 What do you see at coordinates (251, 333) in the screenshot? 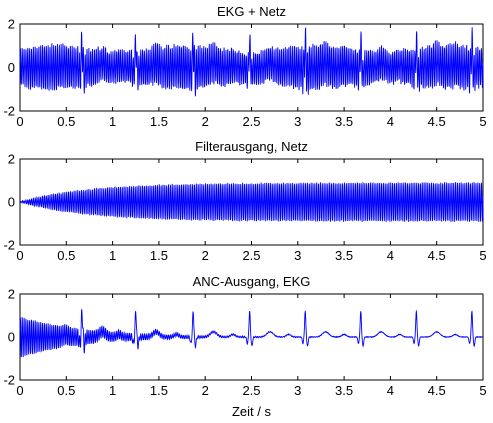
I see `subplot-3-series-line` at bounding box center [251, 333].